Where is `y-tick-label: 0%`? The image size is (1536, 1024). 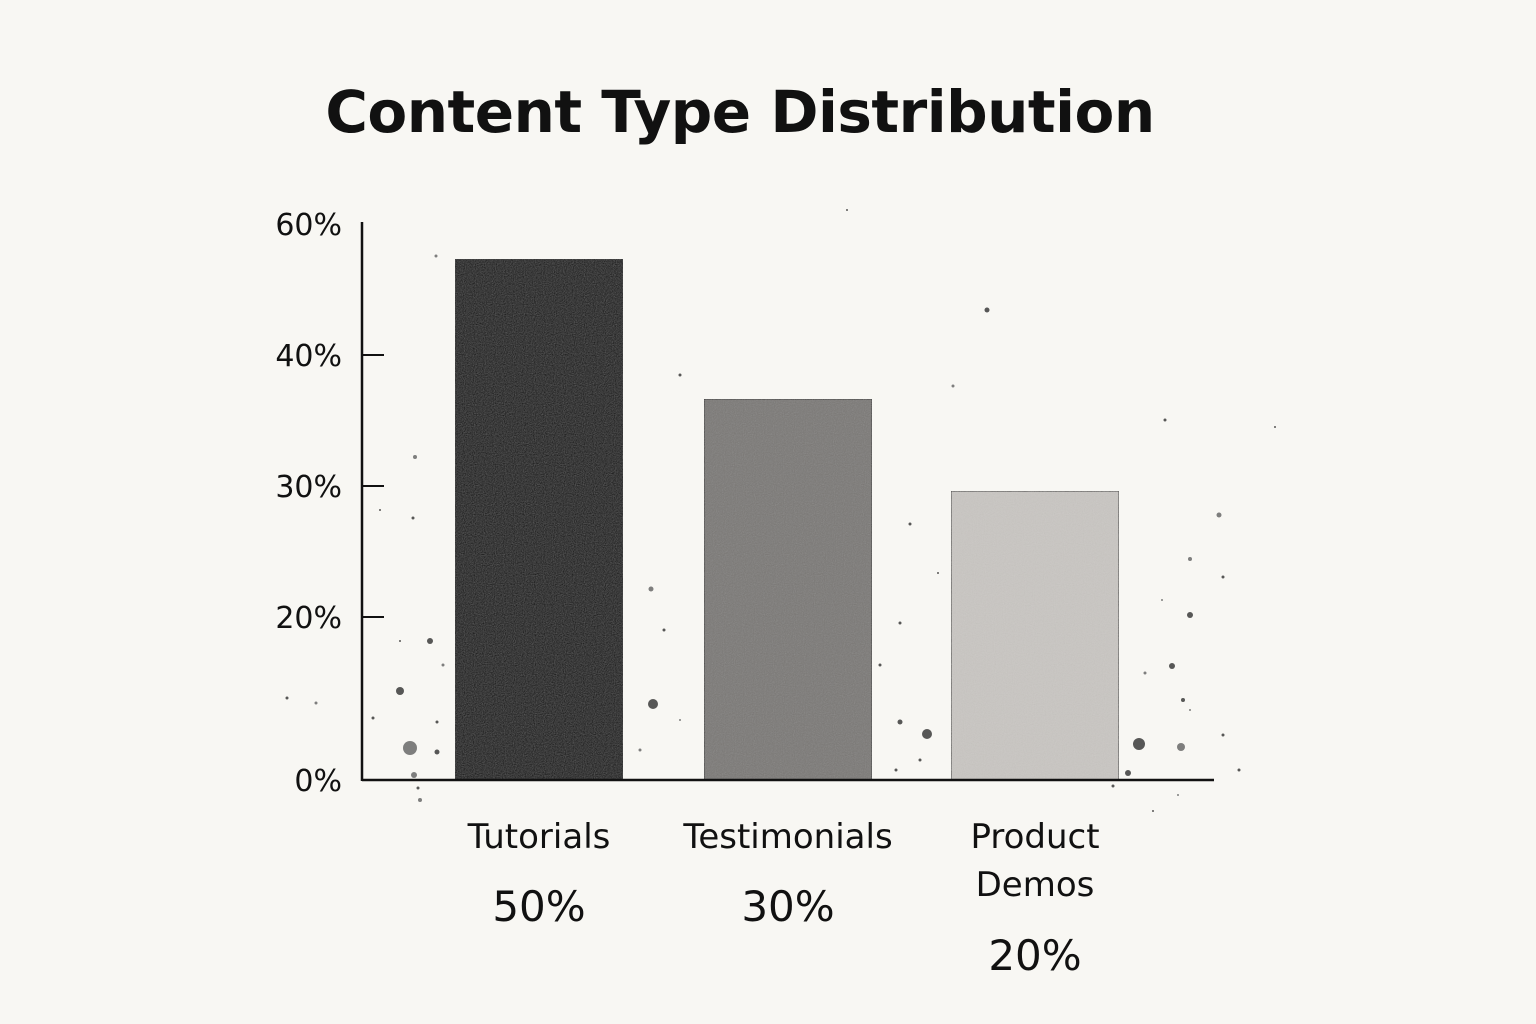 y-tick-label: 0% is located at coordinates (318, 781).